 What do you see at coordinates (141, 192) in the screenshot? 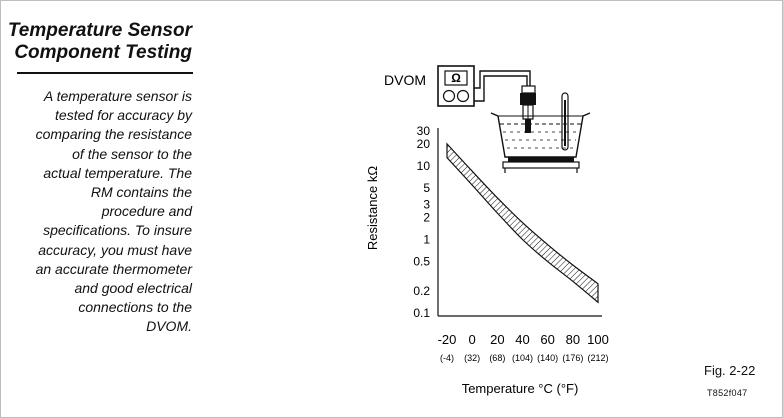
I see `description-line: RM contains the` at bounding box center [141, 192].